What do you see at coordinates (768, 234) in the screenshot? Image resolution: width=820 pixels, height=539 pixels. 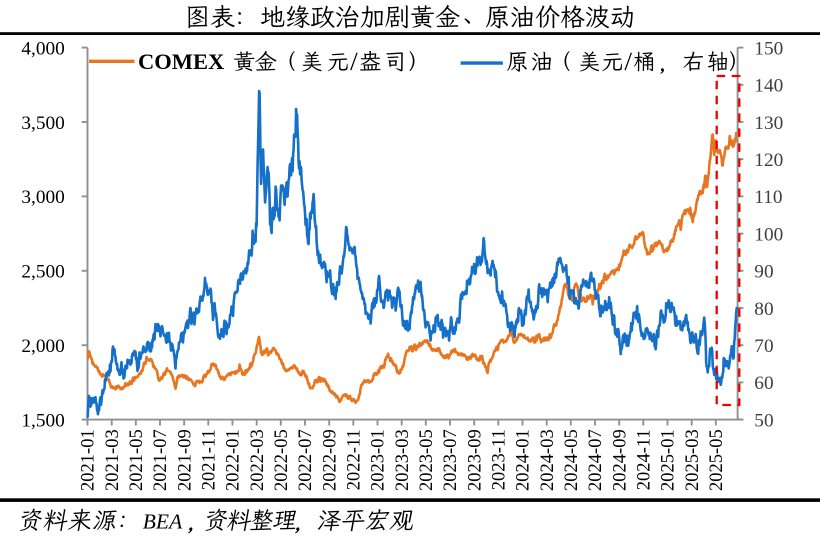 I see `svg-text: 100` at bounding box center [768, 234].